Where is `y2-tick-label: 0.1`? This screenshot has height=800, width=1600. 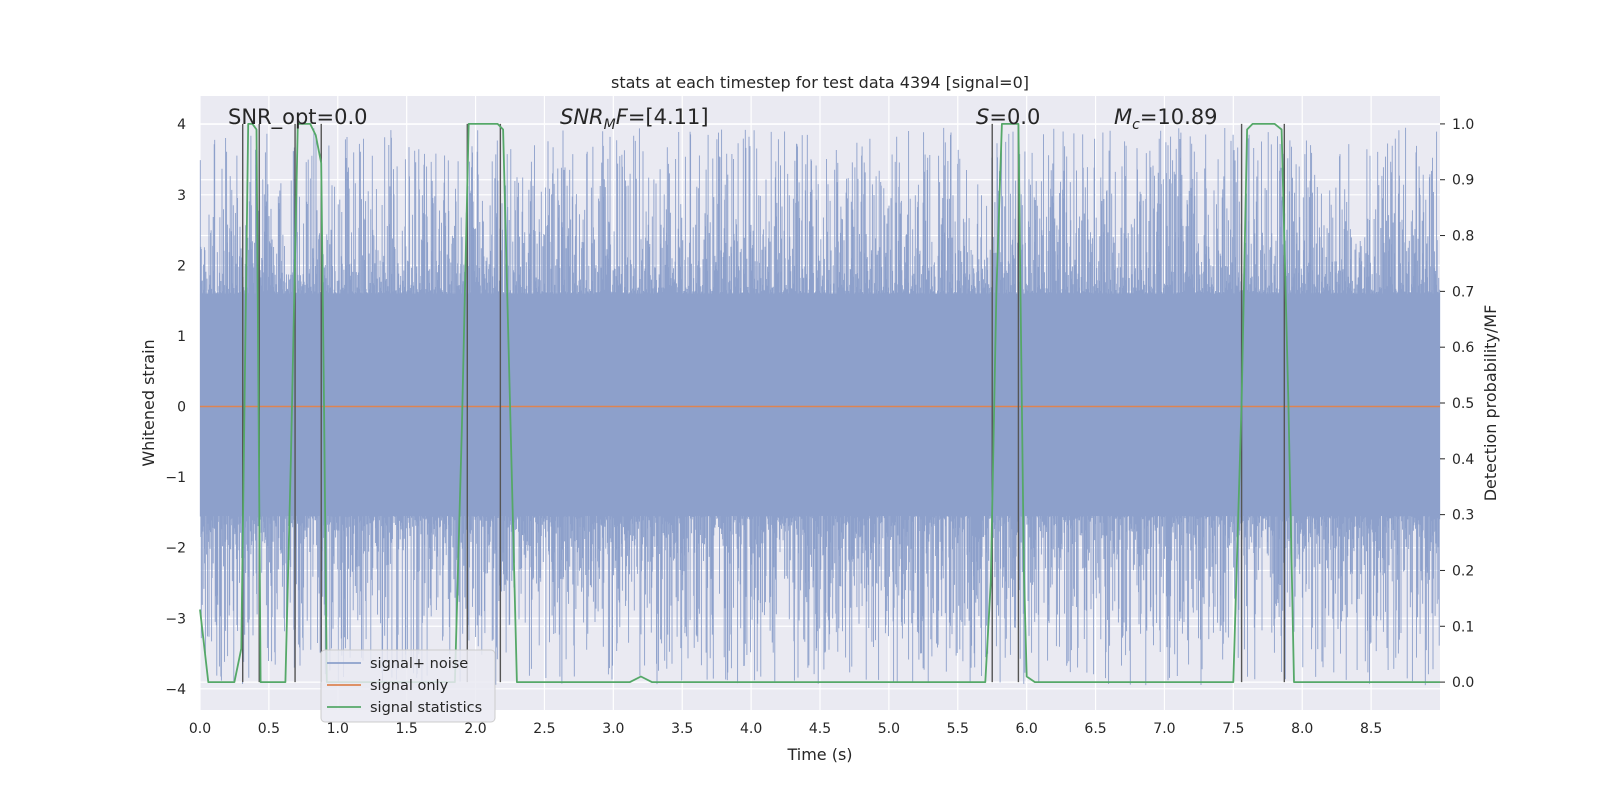
y2-tick-label: 0.1 is located at coordinates (1463, 627).